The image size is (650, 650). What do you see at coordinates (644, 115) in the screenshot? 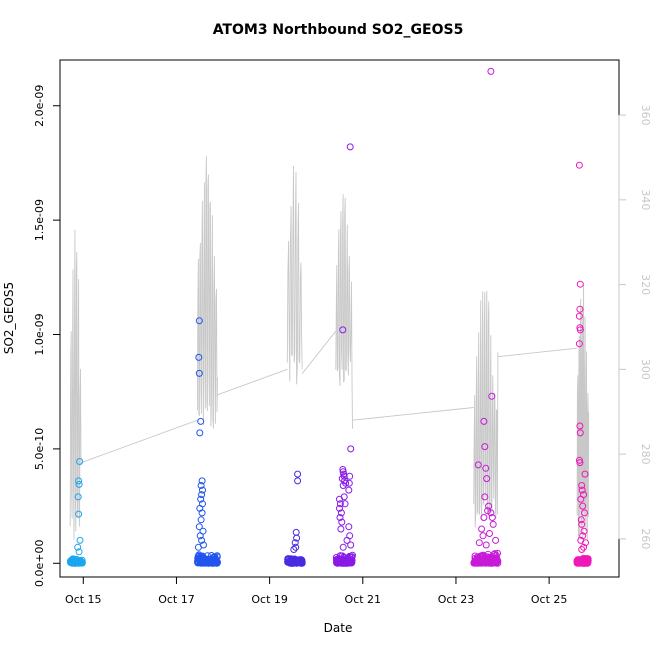
I see `right-tick-label: 360` at bounding box center [644, 115].